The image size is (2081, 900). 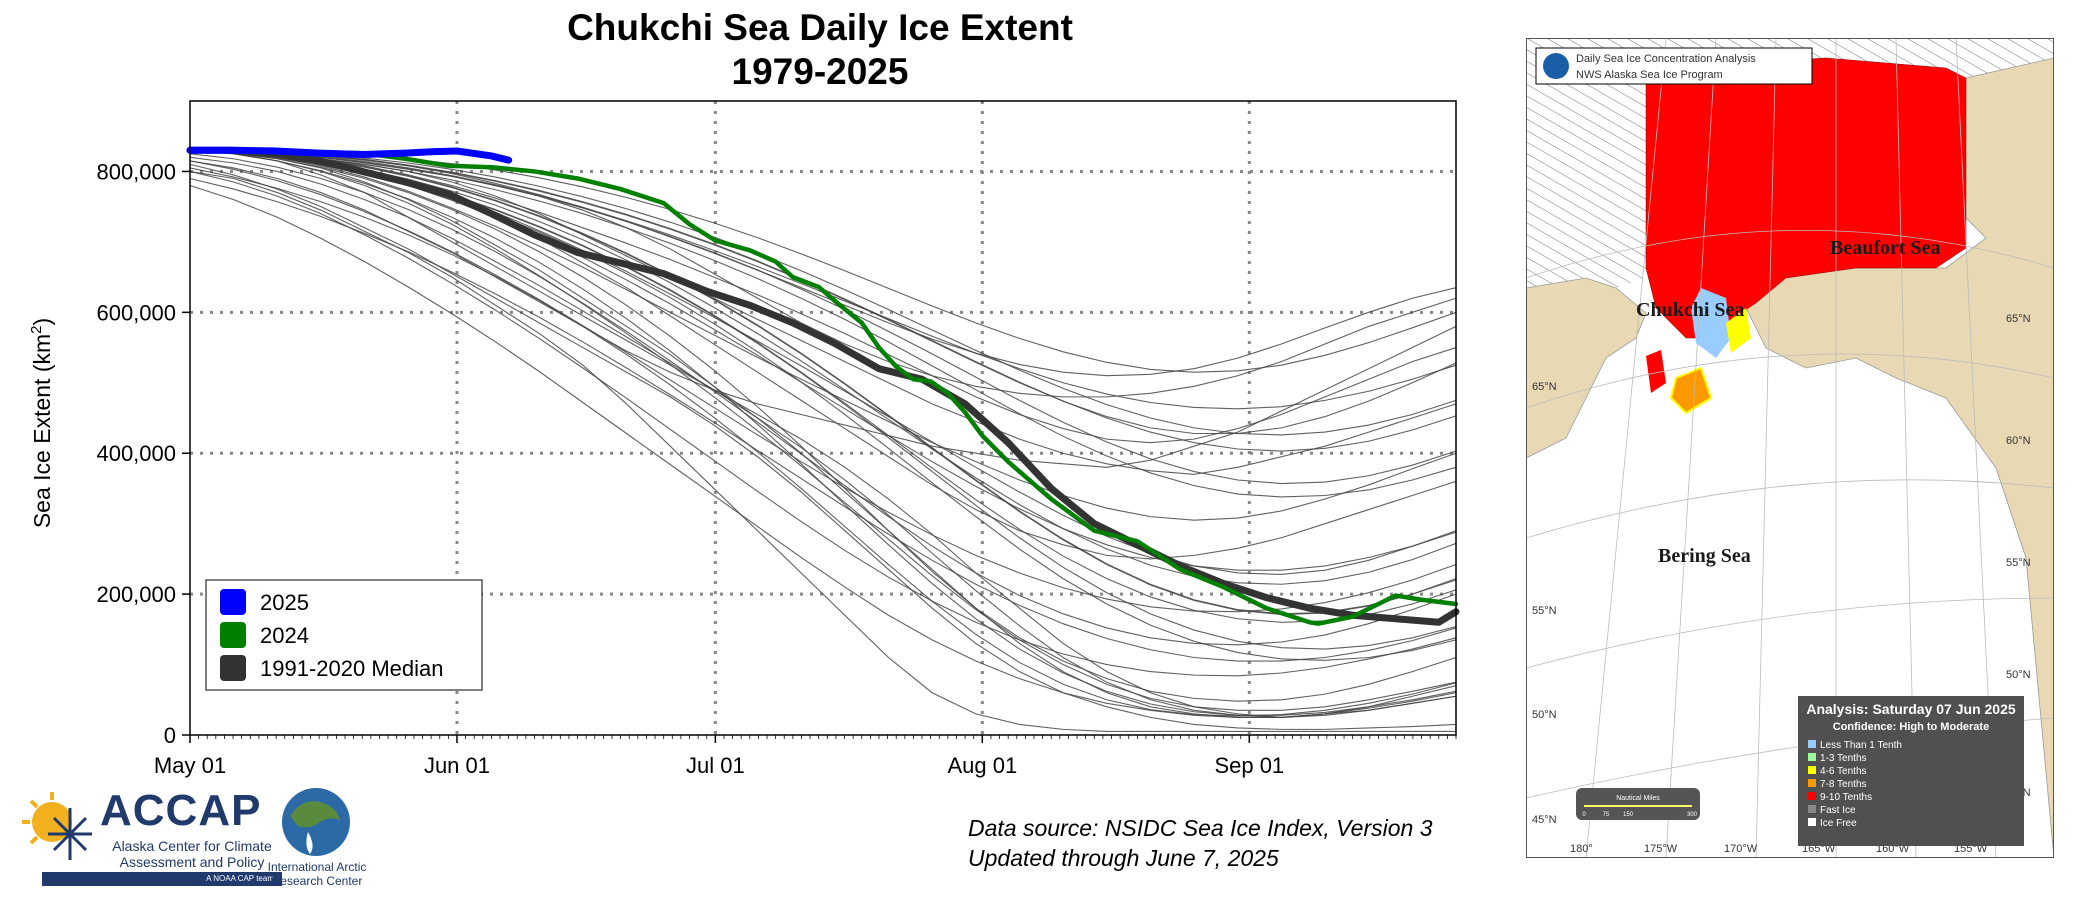 What do you see at coordinates (57, 826) in the screenshot?
I see `accap-sun-snowflake-icon` at bounding box center [57, 826].